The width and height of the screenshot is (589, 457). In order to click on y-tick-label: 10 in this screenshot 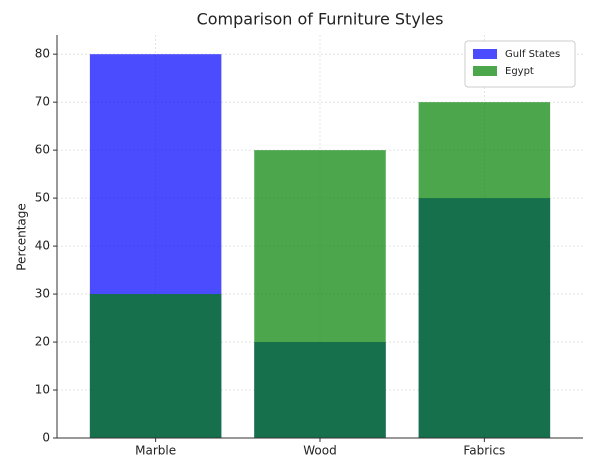, I will do `click(42, 390)`.